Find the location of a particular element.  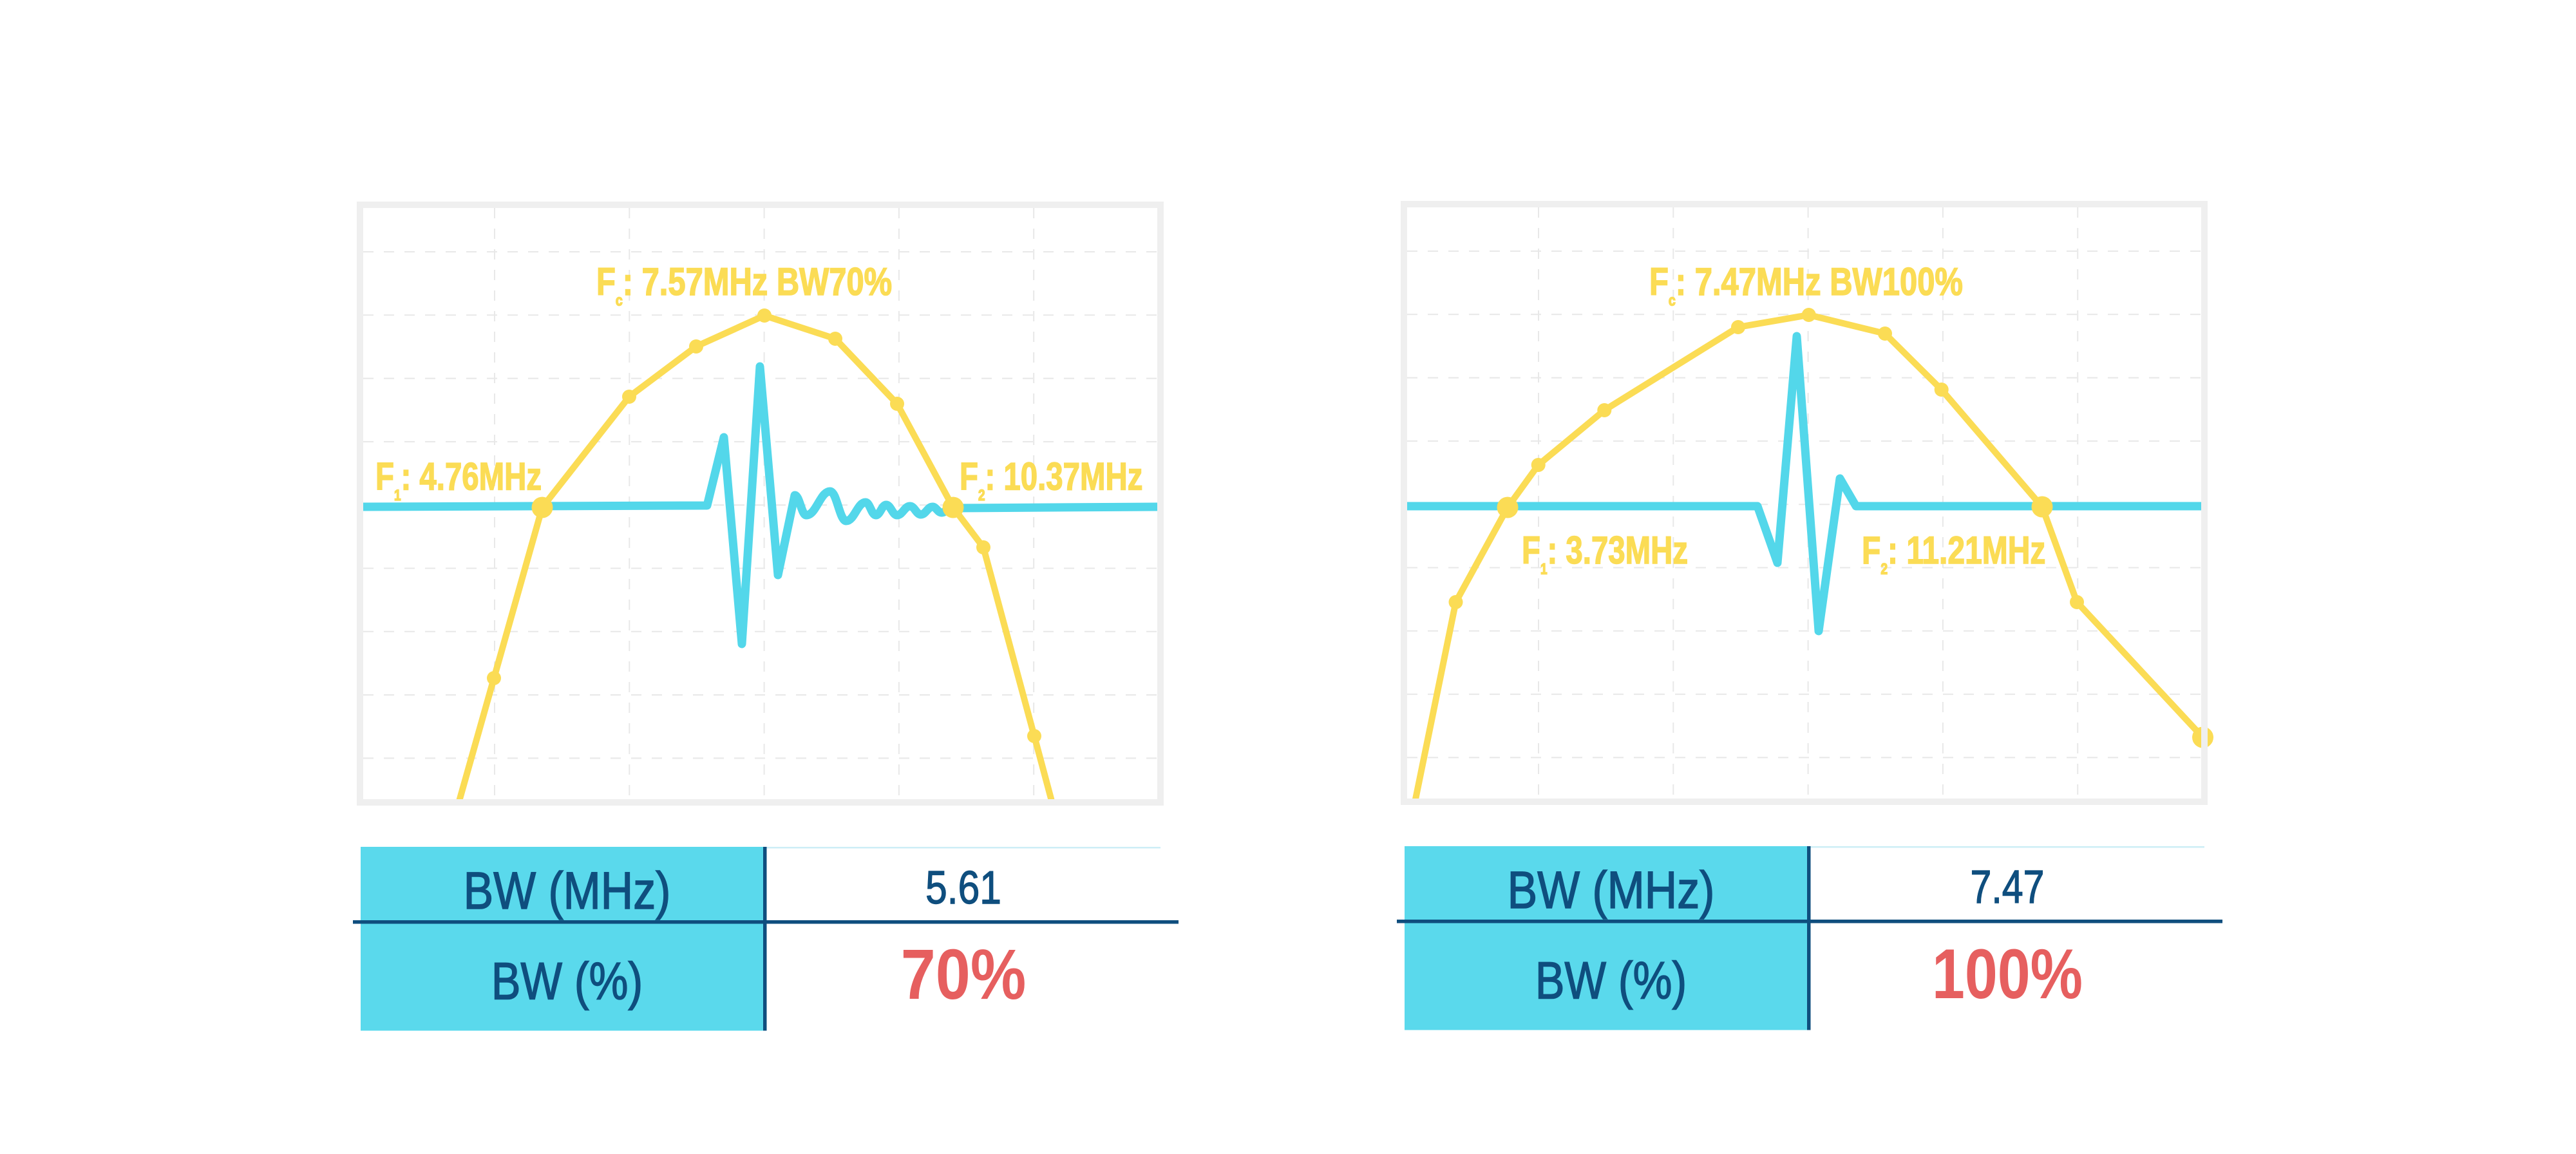

svg-text: F1: 3.73MHz is located at coordinates (1605, 553).